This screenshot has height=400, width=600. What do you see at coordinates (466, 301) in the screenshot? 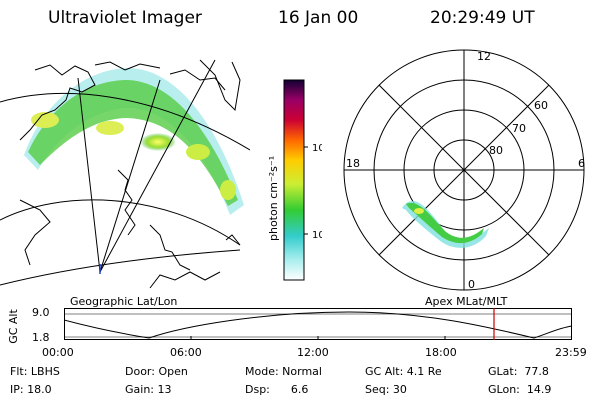
I see `polar-panel-label: Apex MLat/MLT` at bounding box center [466, 301].